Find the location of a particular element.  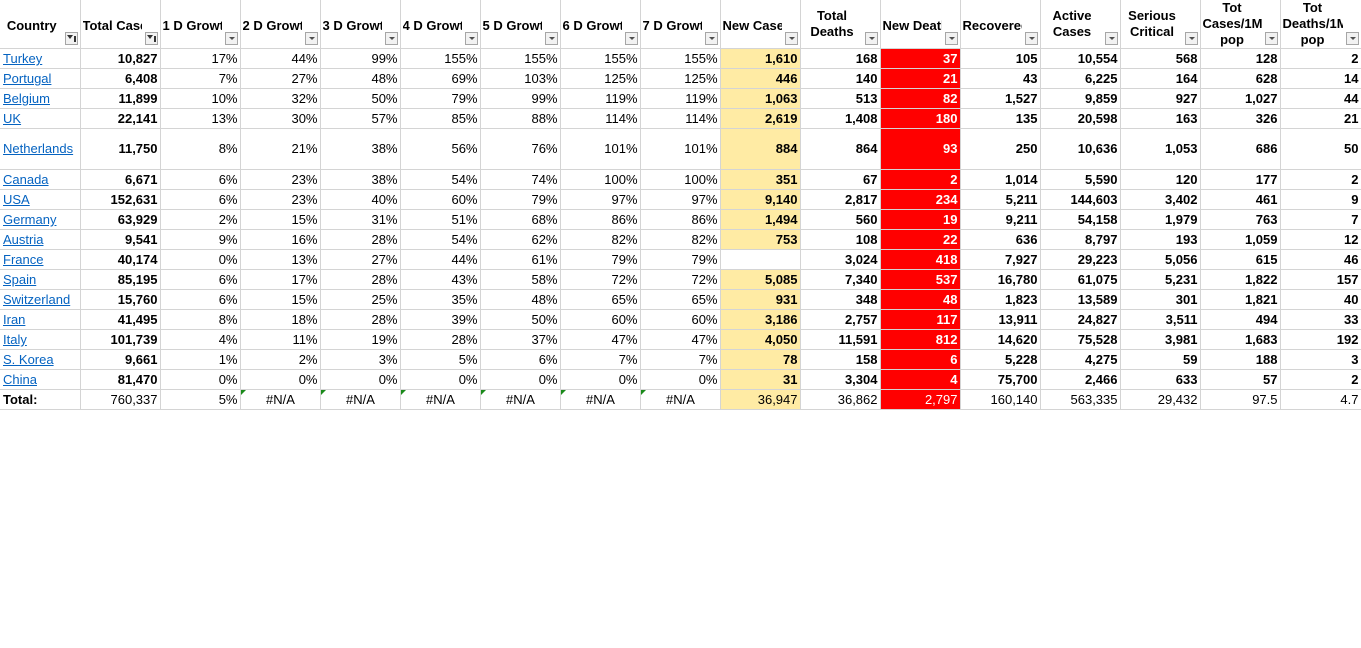

country-link: USA is located at coordinates (16, 199).